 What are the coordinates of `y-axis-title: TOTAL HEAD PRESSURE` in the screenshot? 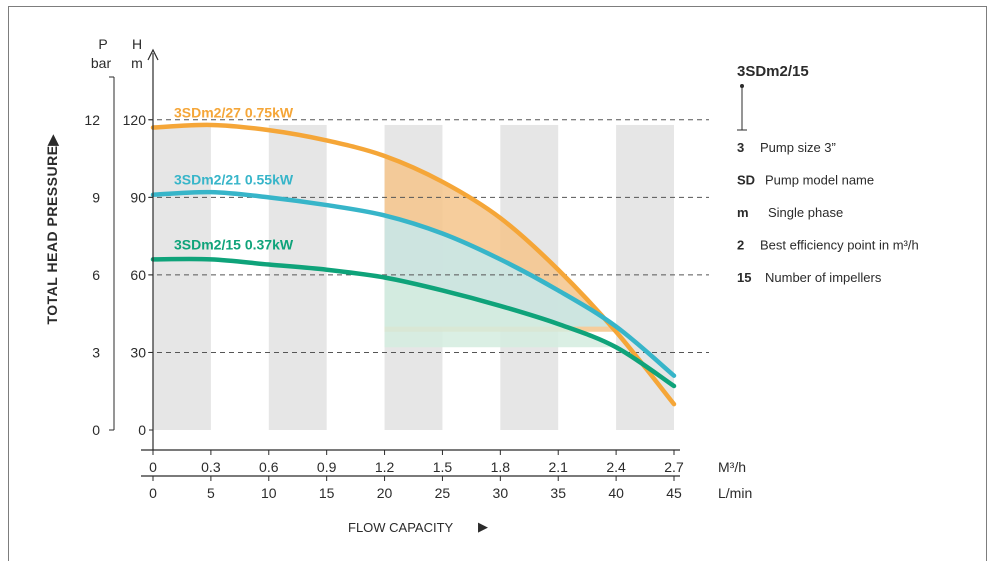 It's located at (52, 234).